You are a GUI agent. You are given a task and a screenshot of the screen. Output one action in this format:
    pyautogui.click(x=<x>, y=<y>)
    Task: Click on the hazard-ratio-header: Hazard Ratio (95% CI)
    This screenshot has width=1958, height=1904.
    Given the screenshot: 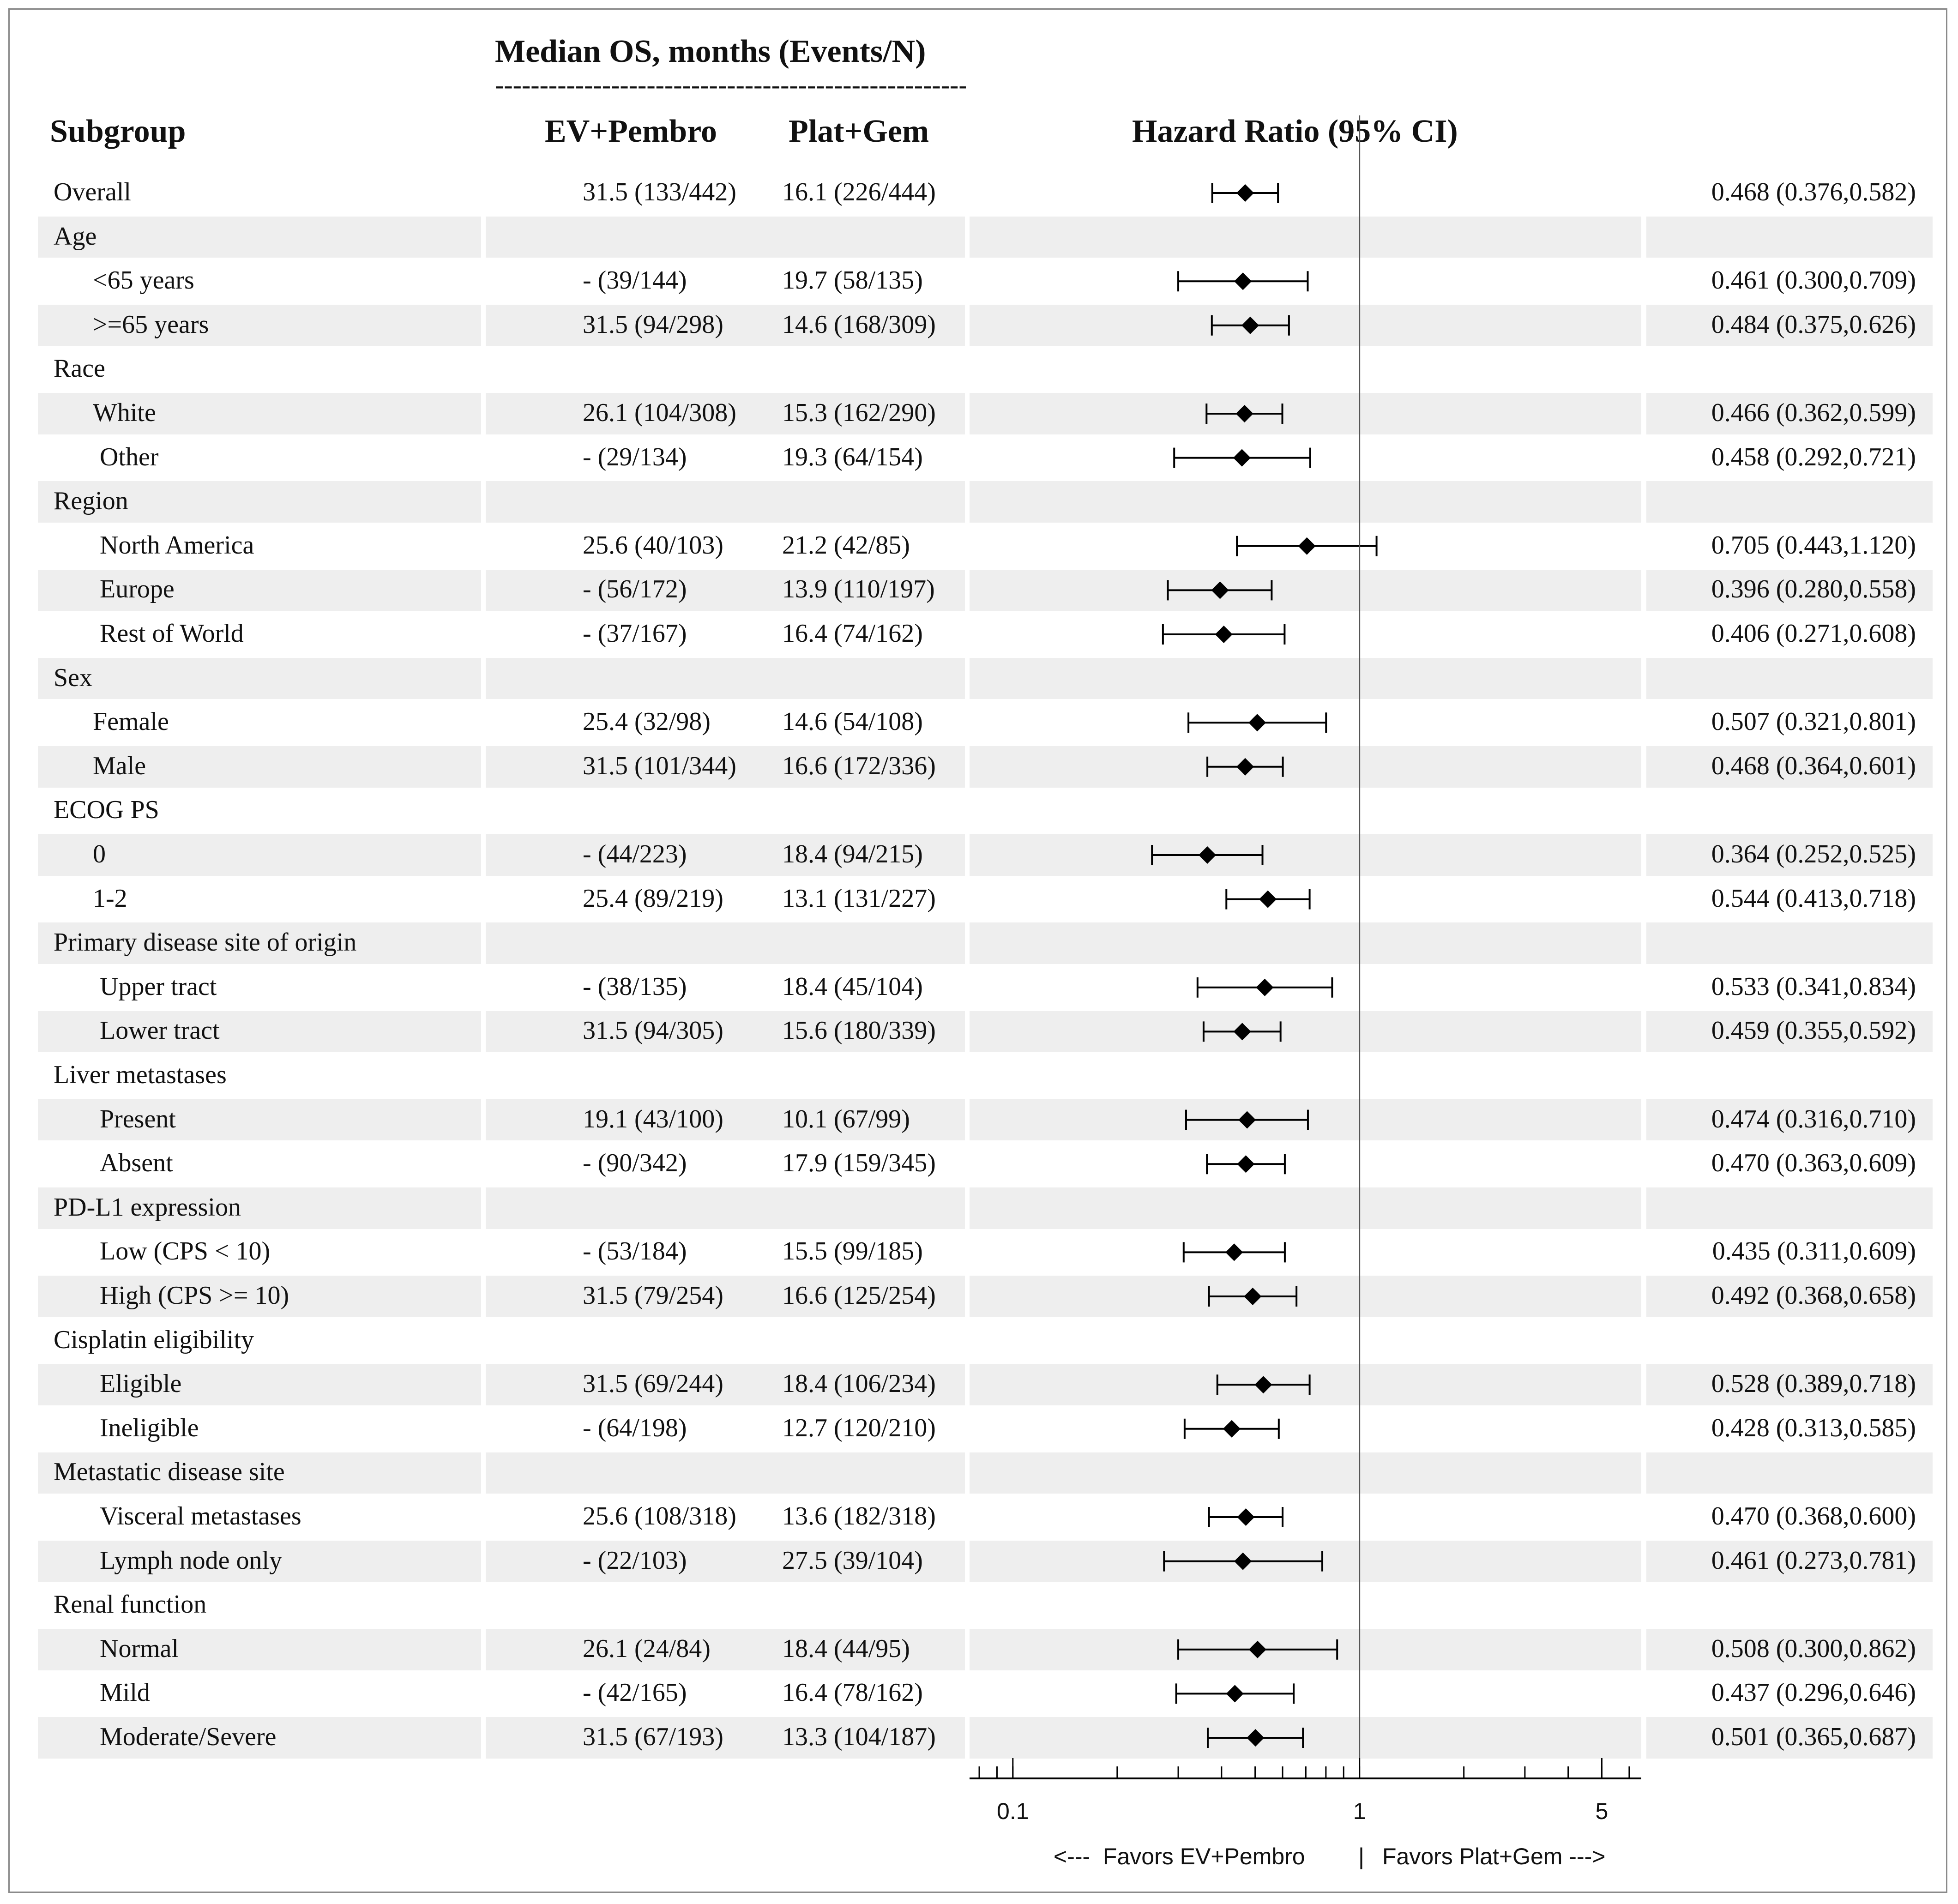 What is the action you would take?
    pyautogui.click(x=1295, y=131)
    